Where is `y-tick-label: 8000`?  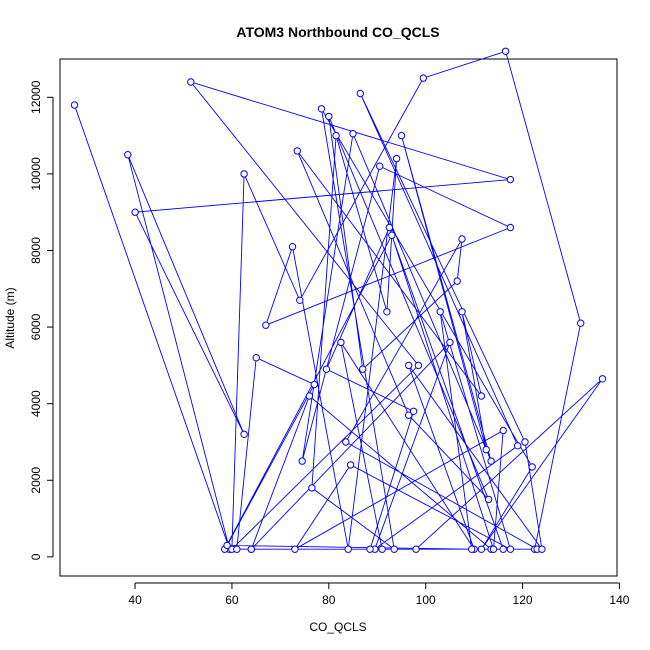 y-tick-label: 8000 is located at coordinates (36, 250).